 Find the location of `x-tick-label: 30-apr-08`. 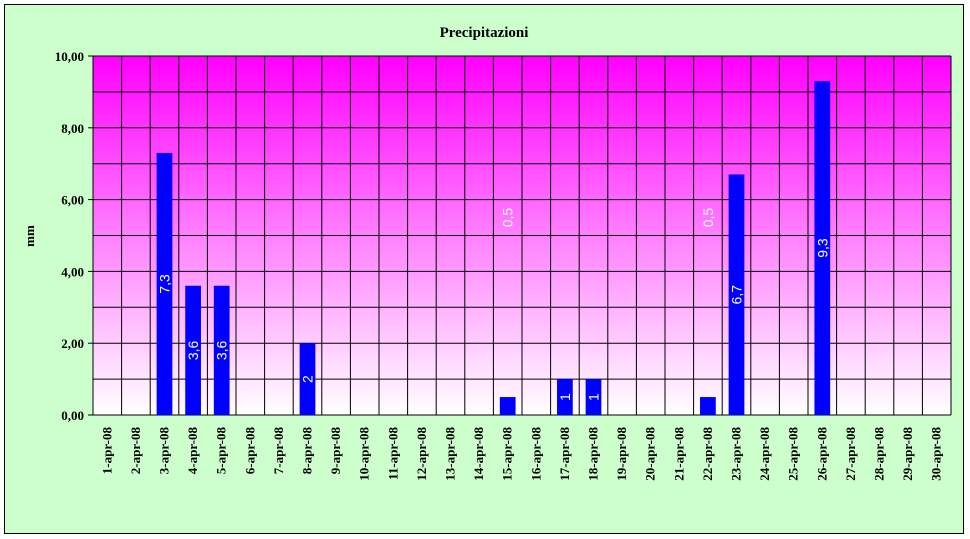

x-tick-label: 30-apr-08 is located at coordinates (936, 454).